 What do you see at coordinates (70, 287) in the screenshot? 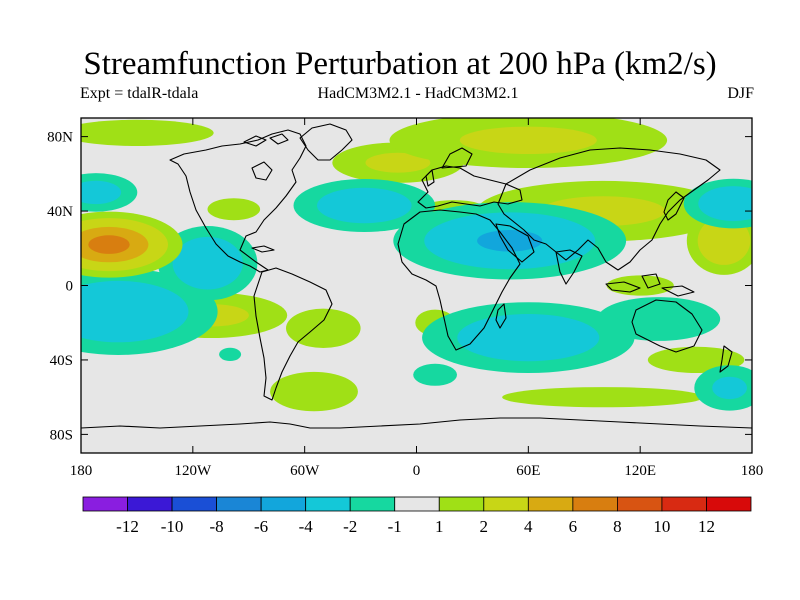
I see `y-tick-label: 0` at bounding box center [70, 287].